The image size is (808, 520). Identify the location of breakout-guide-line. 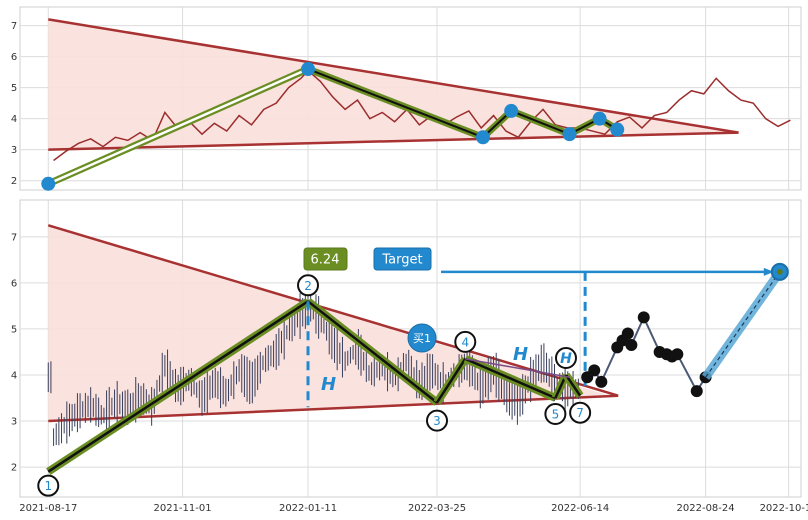
(517, 368).